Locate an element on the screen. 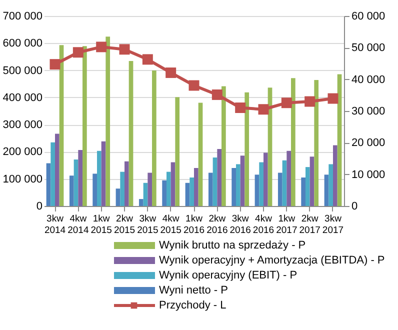 This screenshot has height=330, width=398. y-tick-label: 200 000 is located at coordinates (22, 152).